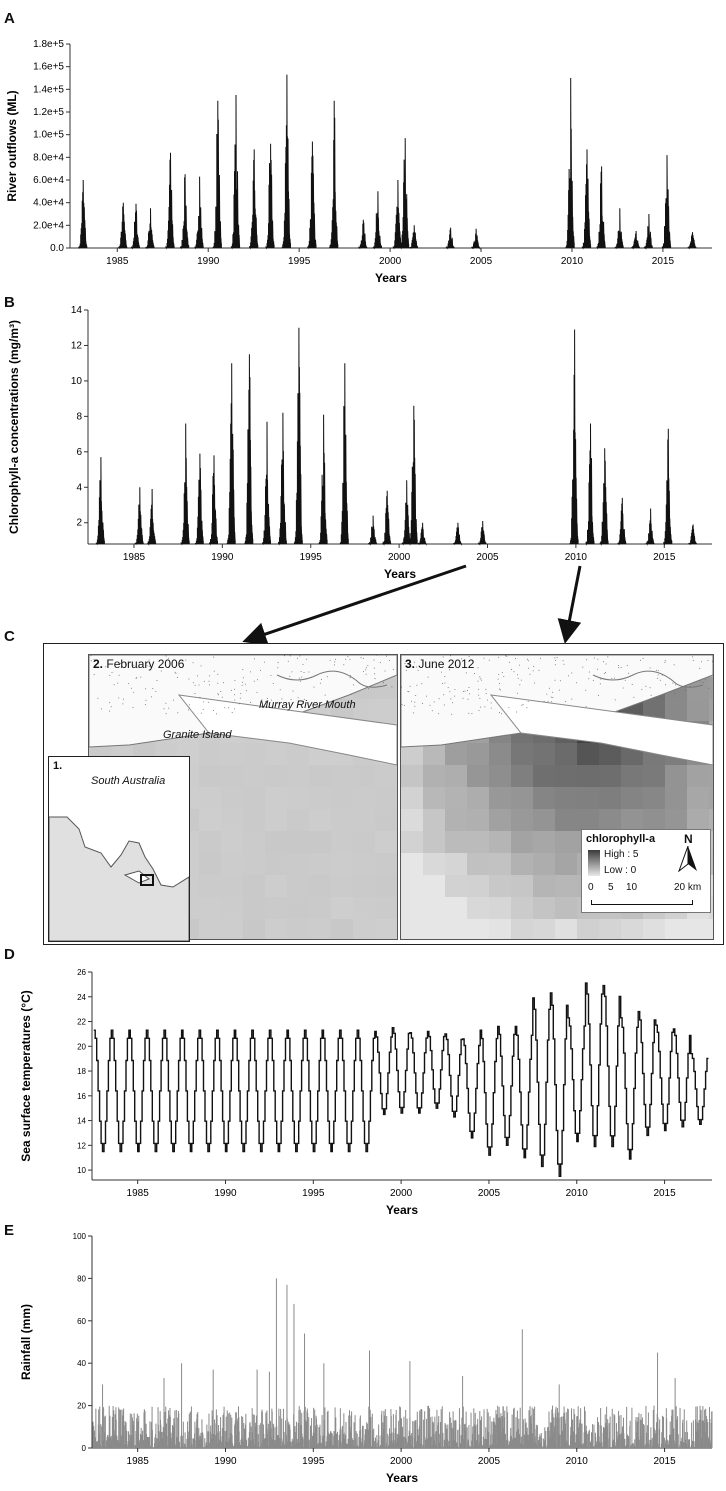 The height and width of the screenshot is (1491, 726). I want to click on y-tick-label: 60, so click(81, 1321).